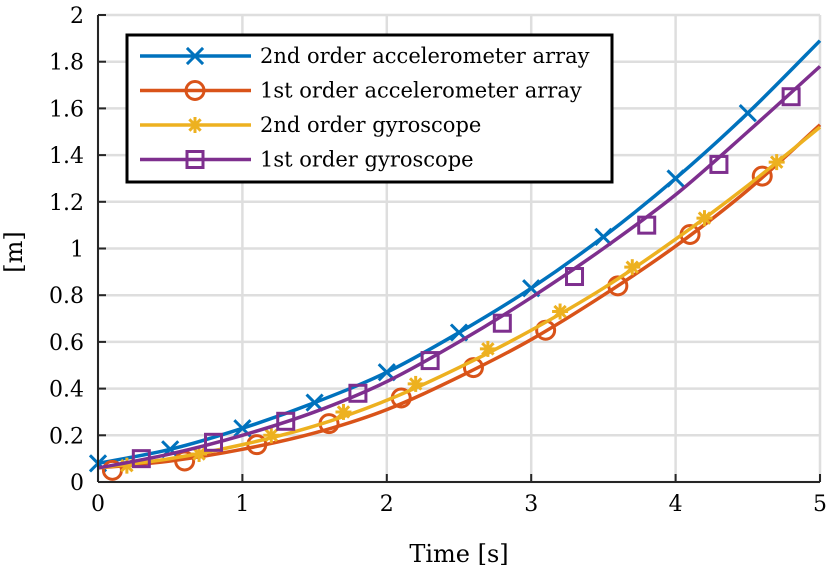 The width and height of the screenshot is (830, 579). I want to click on y-tick-label: 1.4, so click(66, 156).